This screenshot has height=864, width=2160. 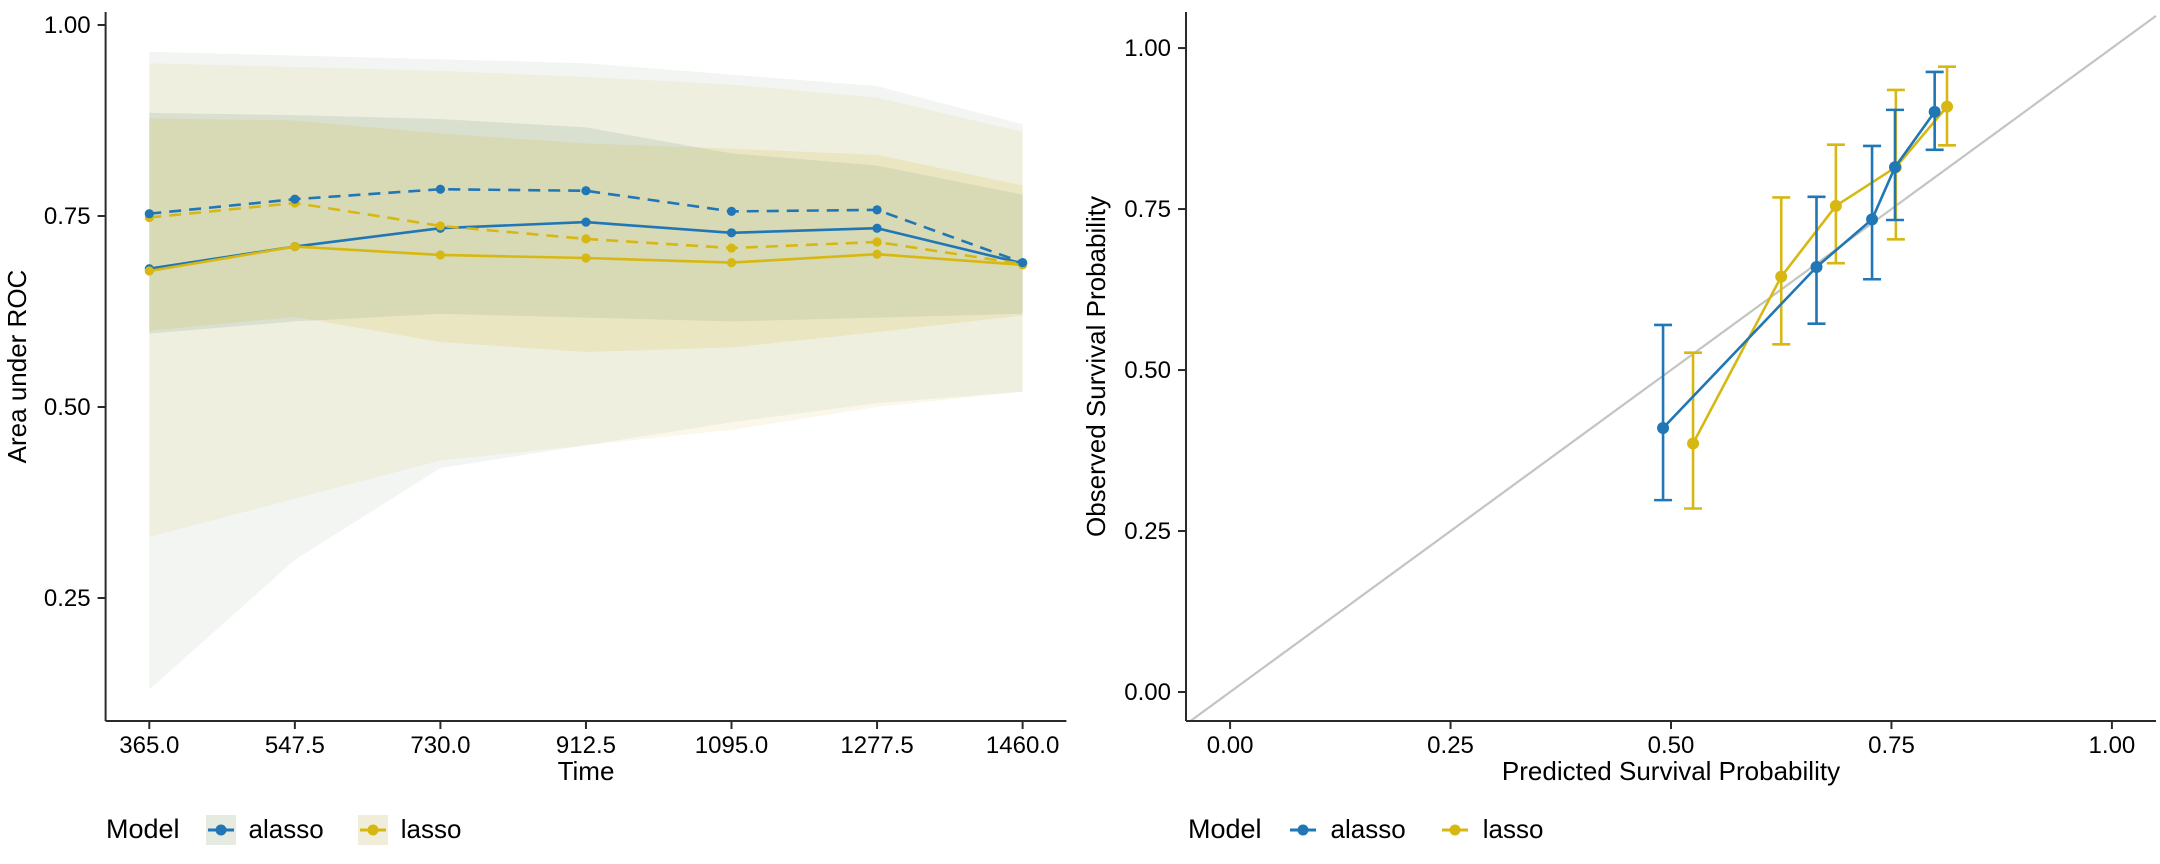 I want to click on x-tick-label: 0.00, so click(x=1230, y=745).